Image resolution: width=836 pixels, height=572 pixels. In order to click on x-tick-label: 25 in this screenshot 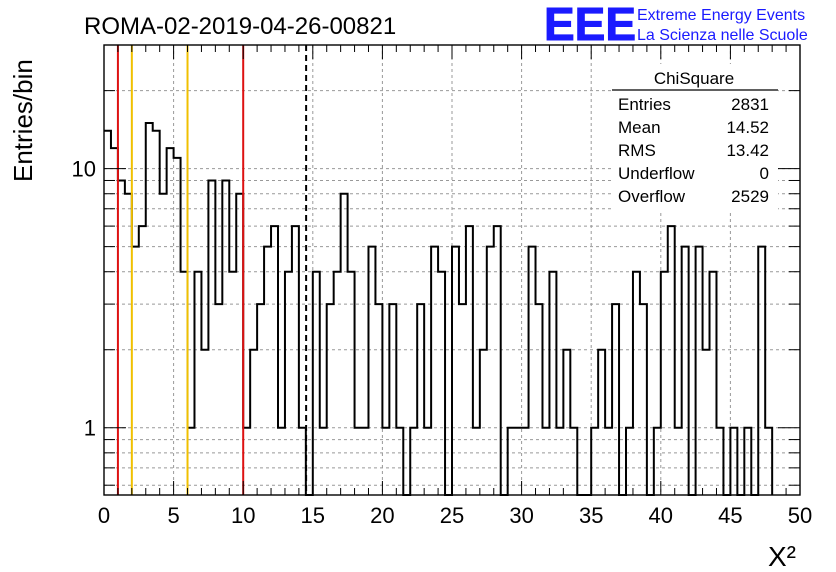, I will do `click(452, 515)`.